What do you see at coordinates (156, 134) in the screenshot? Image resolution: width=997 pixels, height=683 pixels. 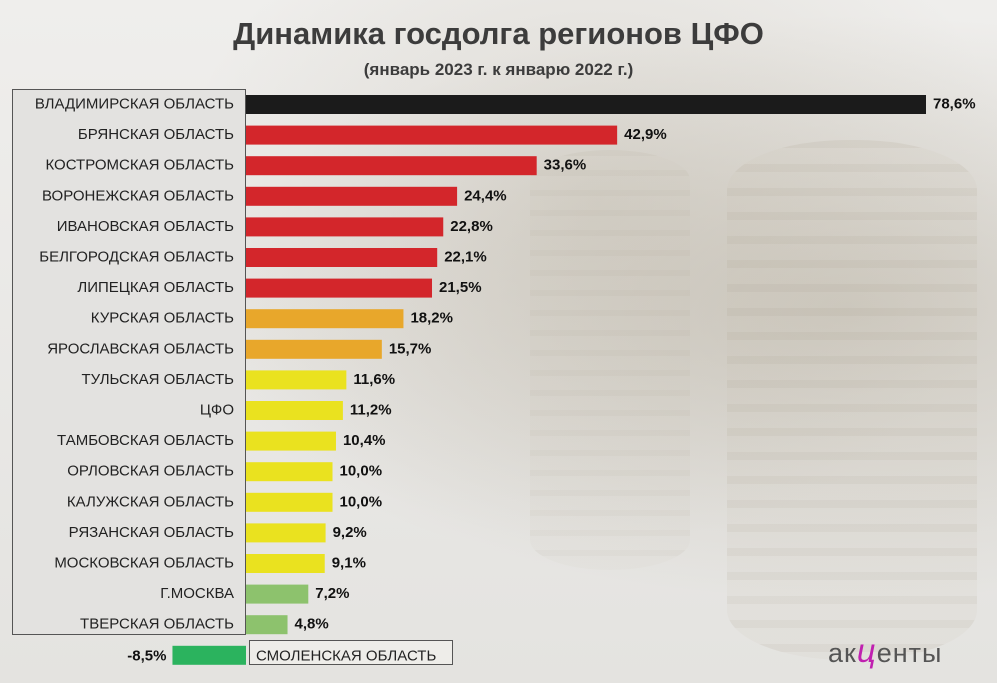 I see `category-label: БРЯНСКАЯ ОБЛАСТЬ` at bounding box center [156, 134].